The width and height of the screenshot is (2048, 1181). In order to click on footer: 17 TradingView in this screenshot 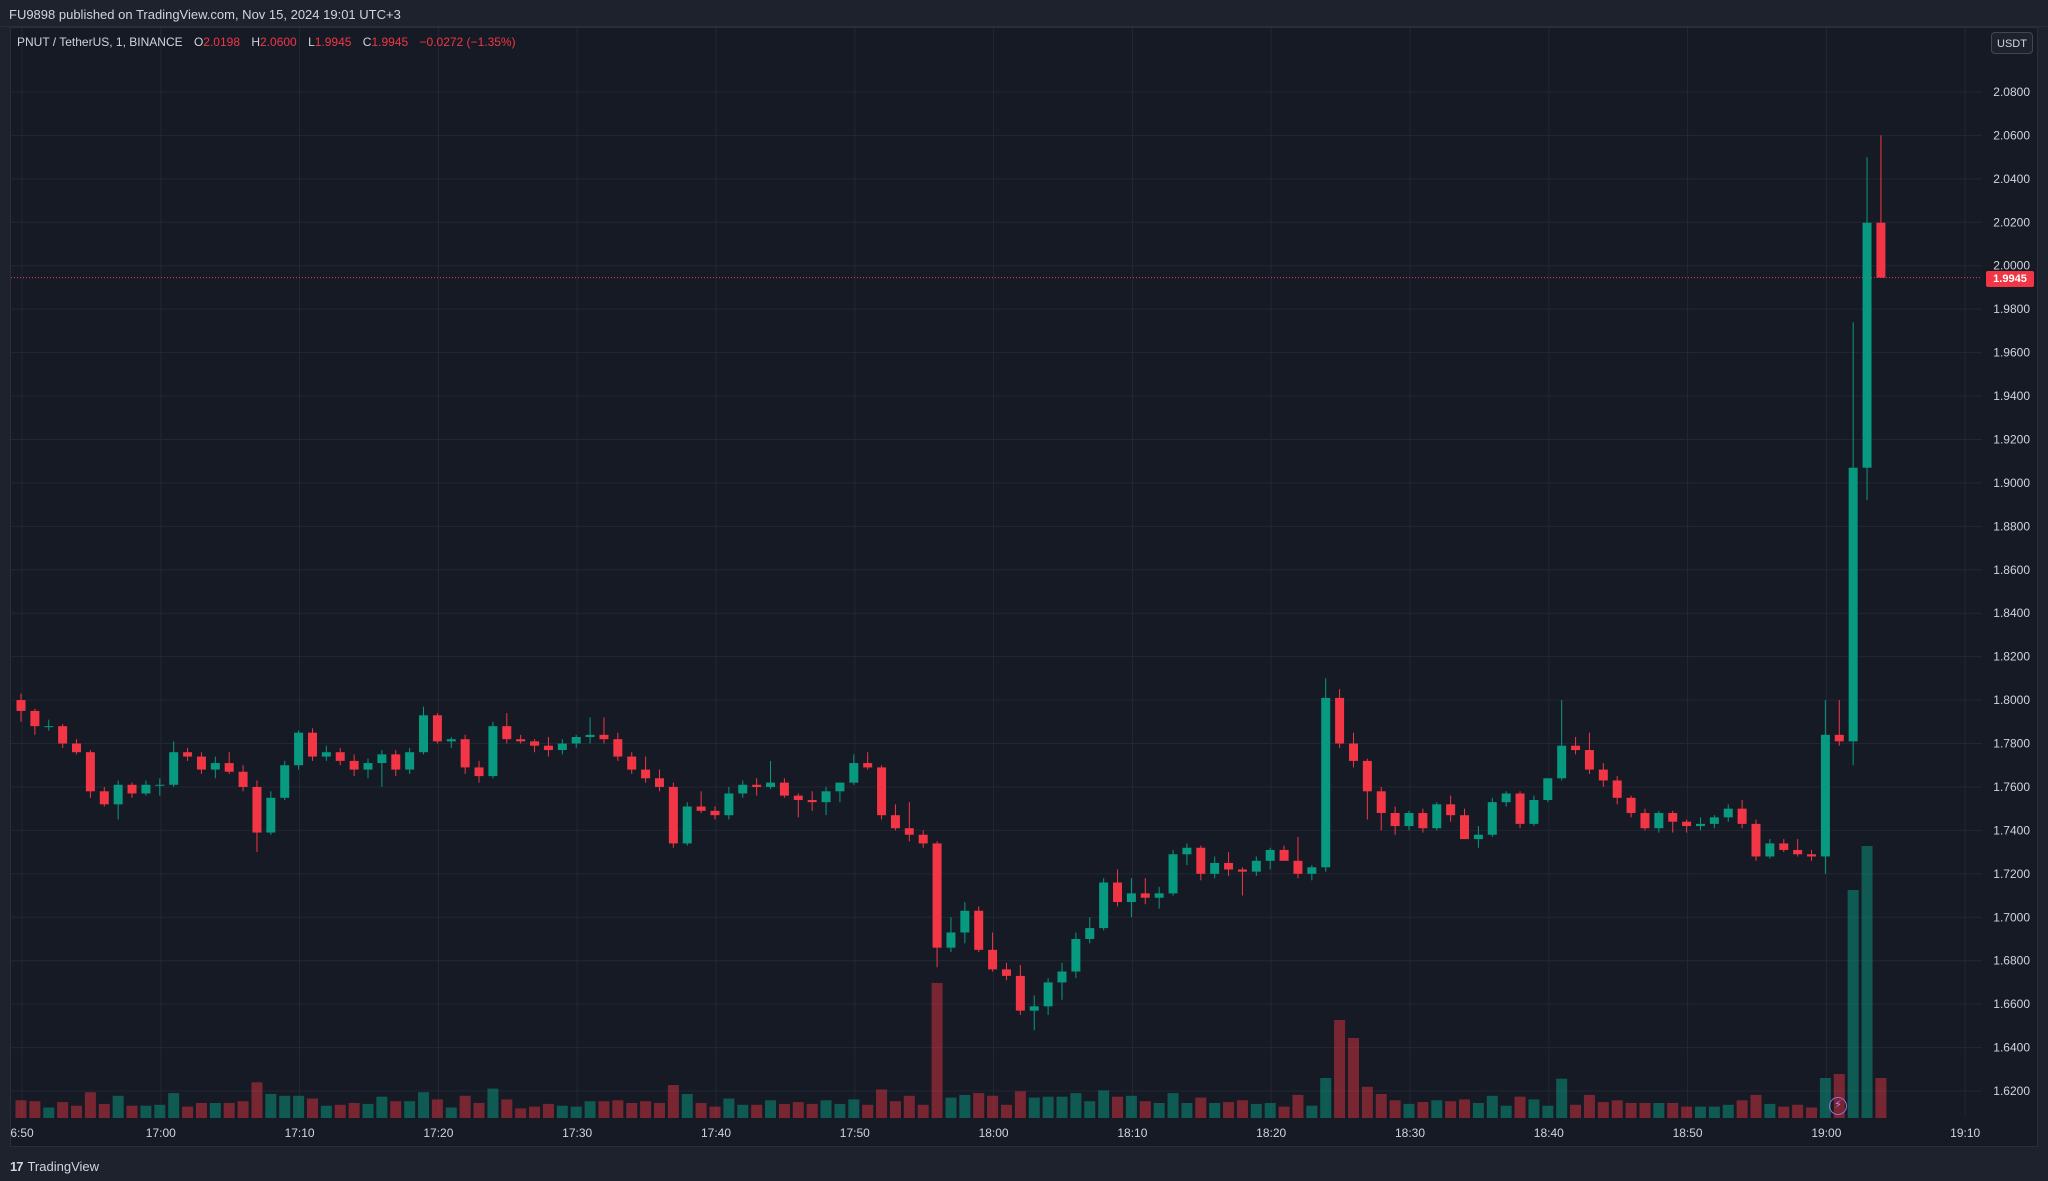, I will do `click(1024, 1166)`.